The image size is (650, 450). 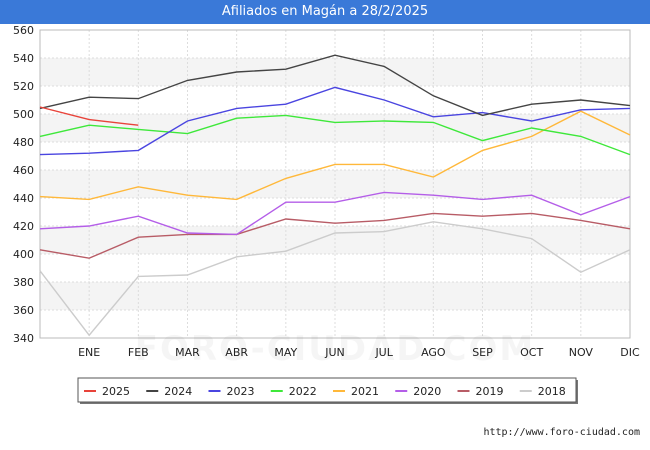 I want to click on source-url: http://www.foro-ciudad.com, so click(x=561, y=432).